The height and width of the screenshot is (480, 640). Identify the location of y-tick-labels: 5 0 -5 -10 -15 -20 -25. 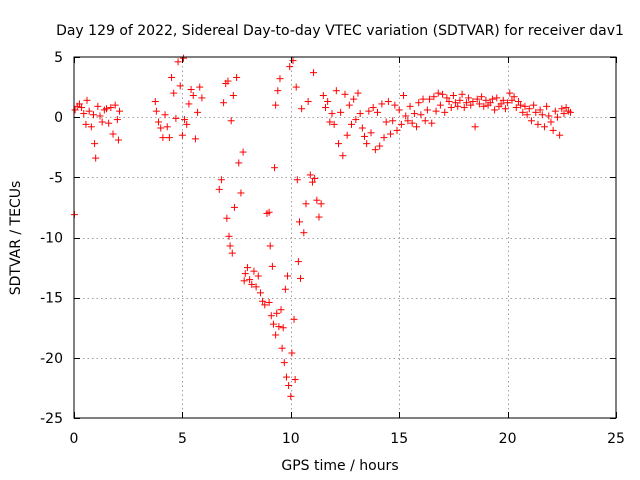
(51, 238).